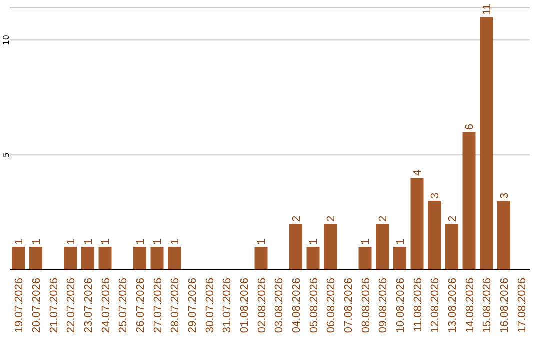 This screenshot has height=340, width=540. What do you see at coordinates (436, 306) in the screenshot?
I see `x-tick-label: 12.08.2026` at bounding box center [436, 306].